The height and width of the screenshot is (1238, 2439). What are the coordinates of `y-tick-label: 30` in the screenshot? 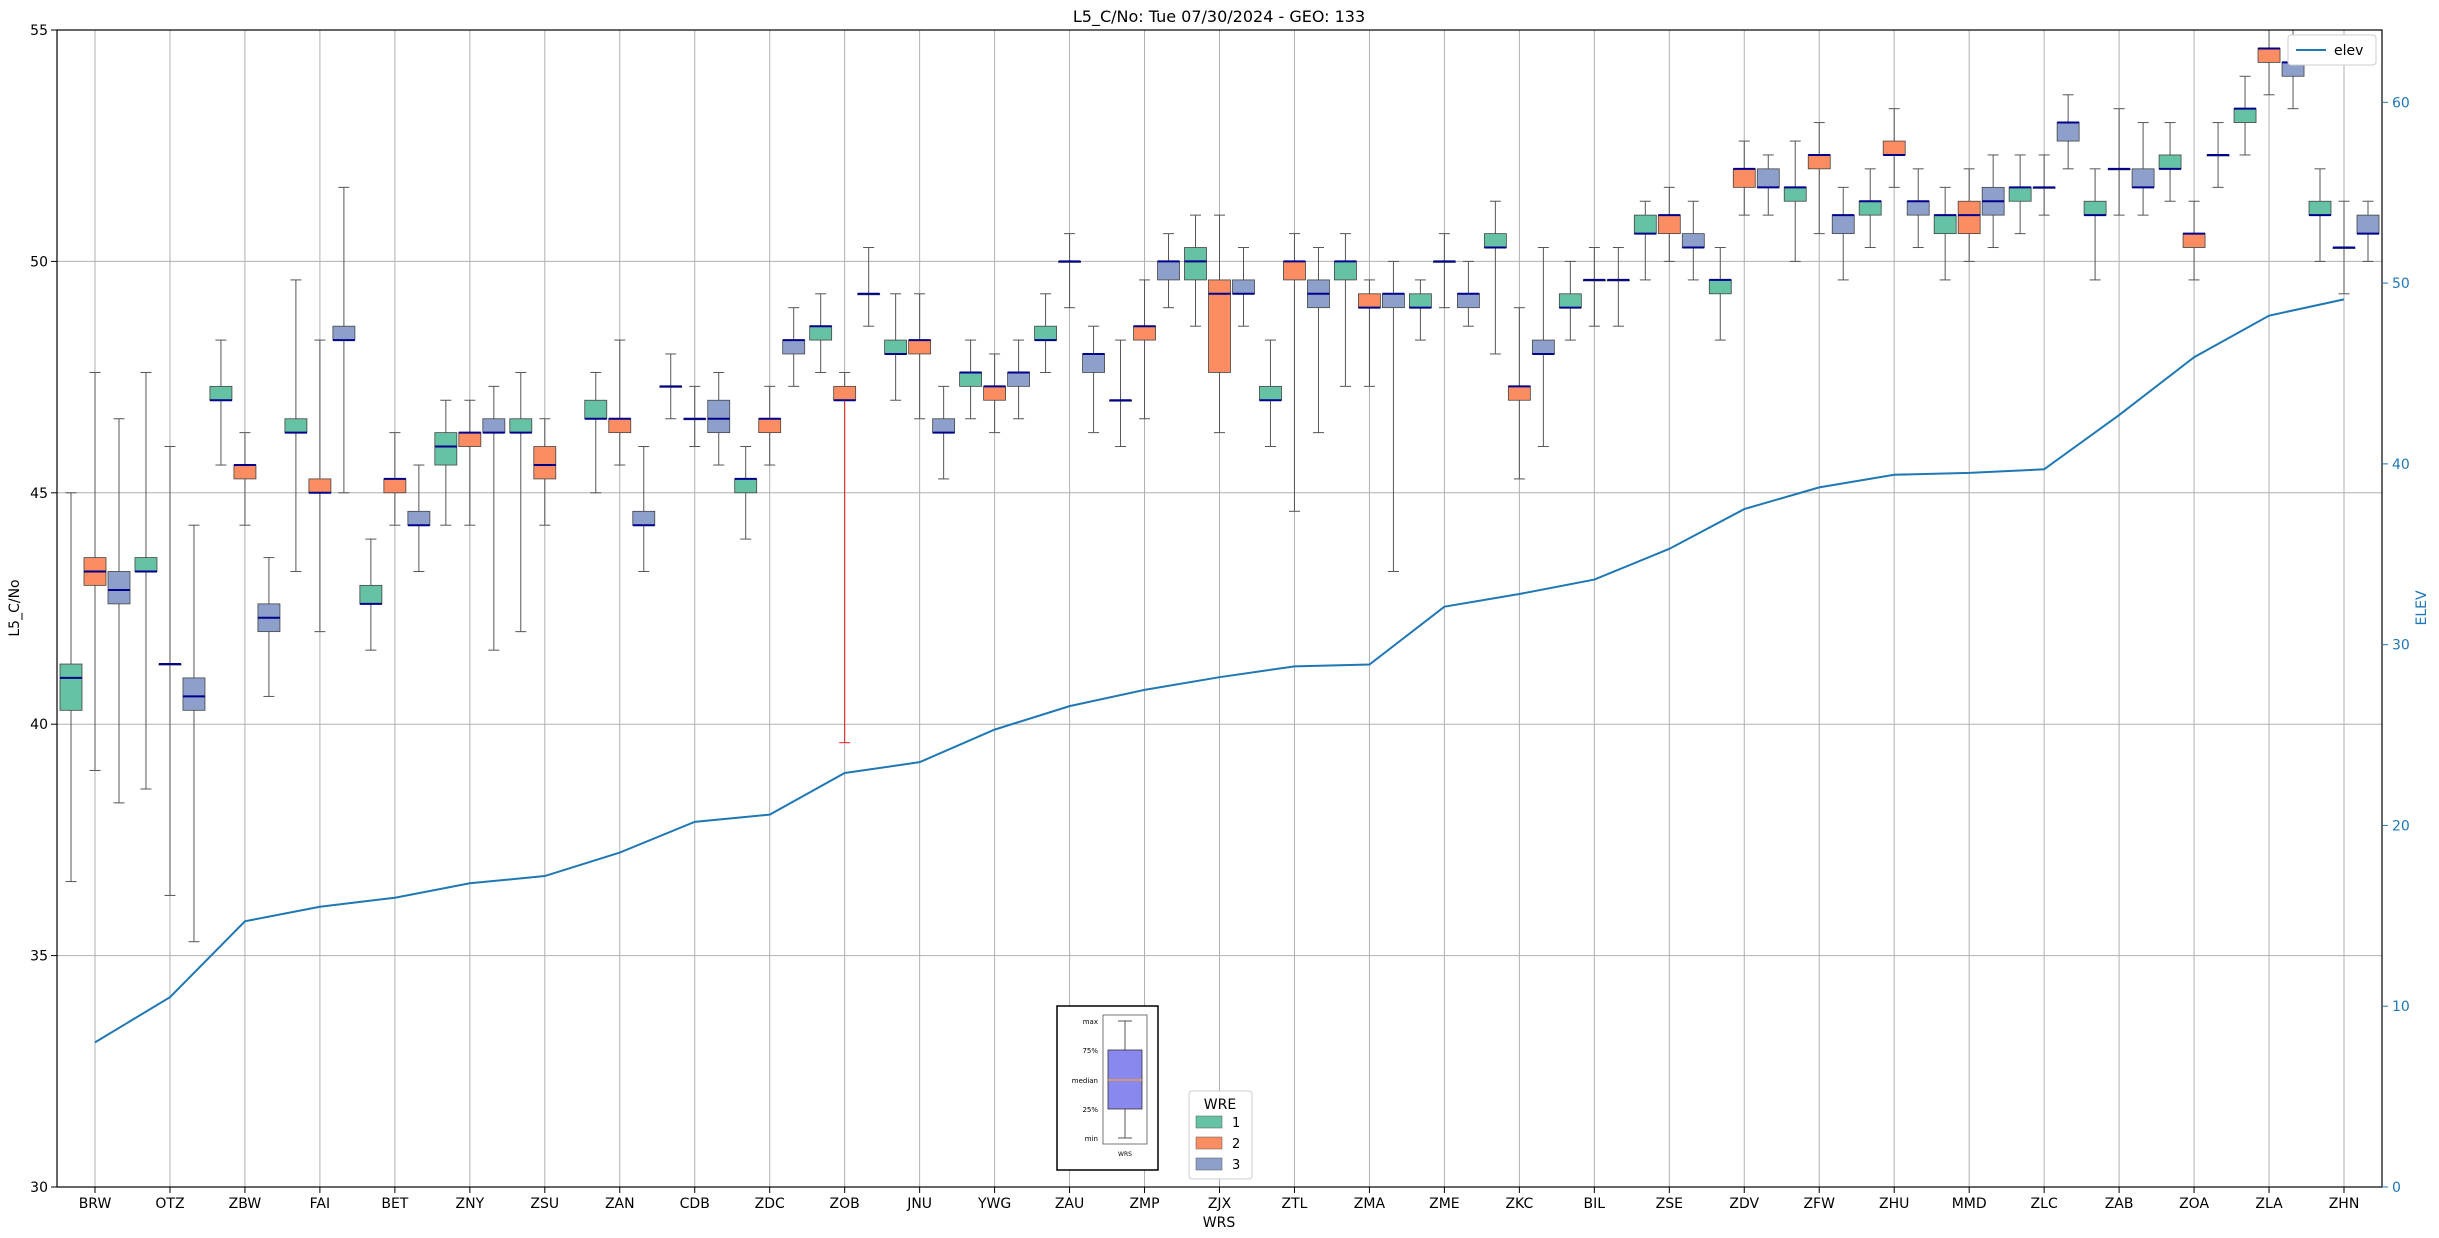 It's located at (39, 1188).